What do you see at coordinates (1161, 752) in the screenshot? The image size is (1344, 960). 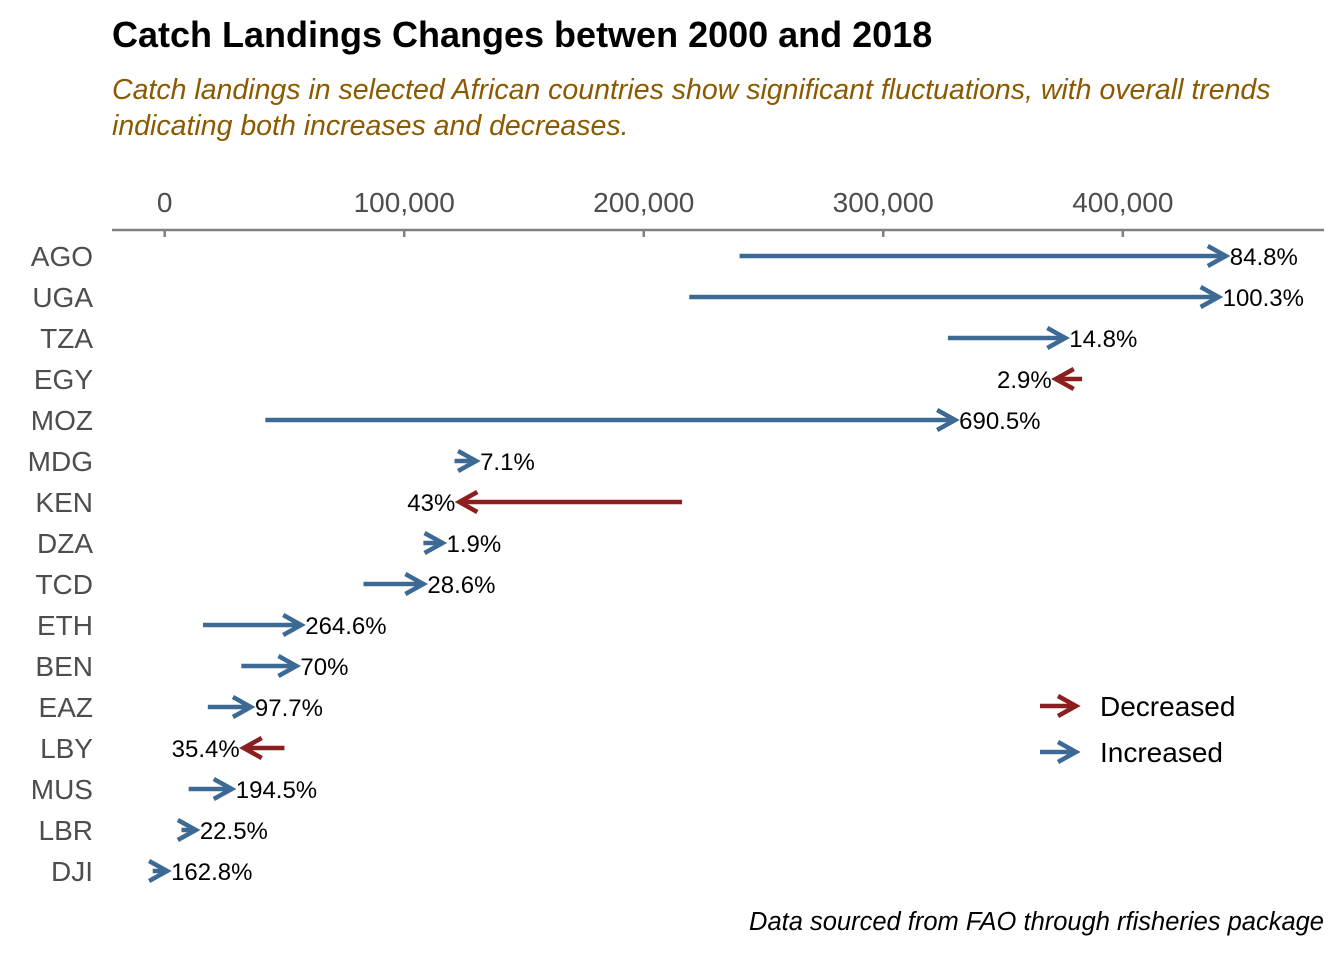 I see `legend-label-increased: Increased` at bounding box center [1161, 752].